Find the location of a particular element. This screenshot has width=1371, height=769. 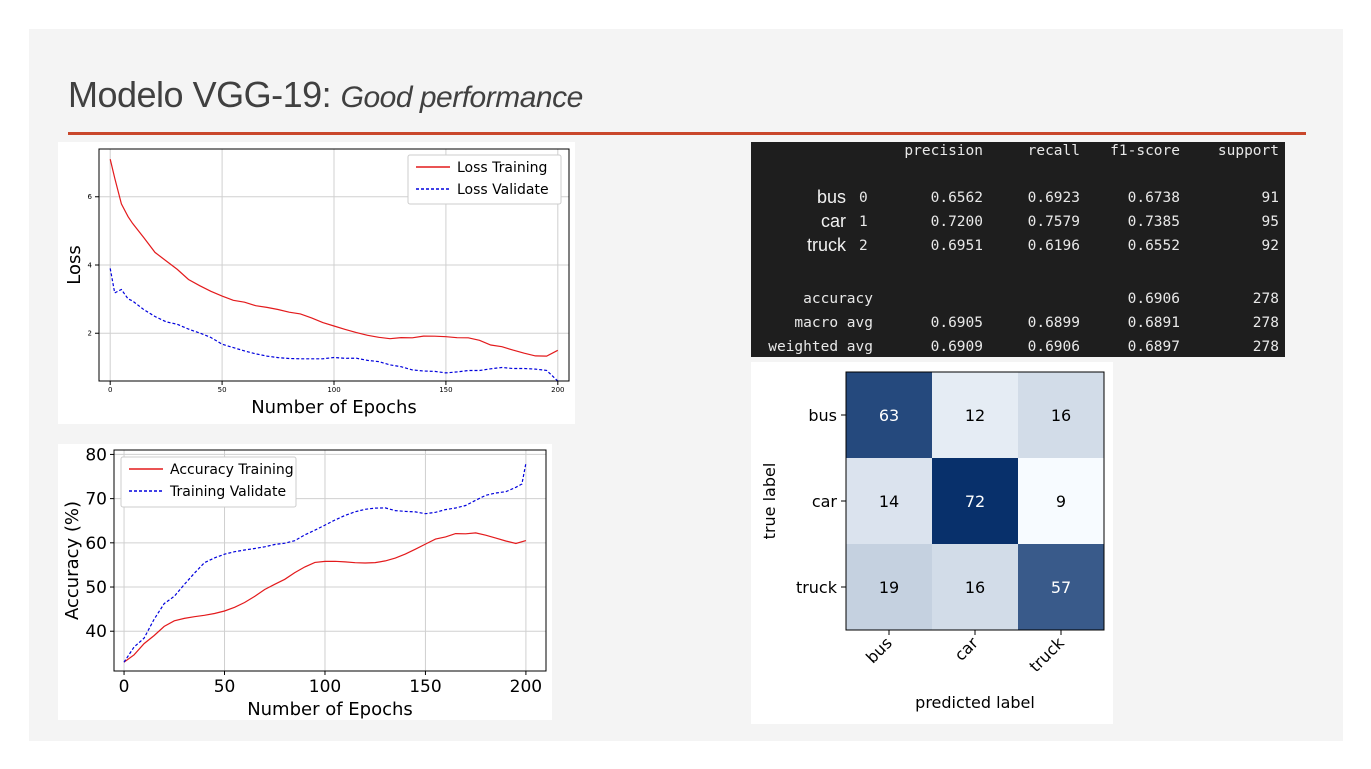

report-value: 95 is located at coordinates (1270, 222).